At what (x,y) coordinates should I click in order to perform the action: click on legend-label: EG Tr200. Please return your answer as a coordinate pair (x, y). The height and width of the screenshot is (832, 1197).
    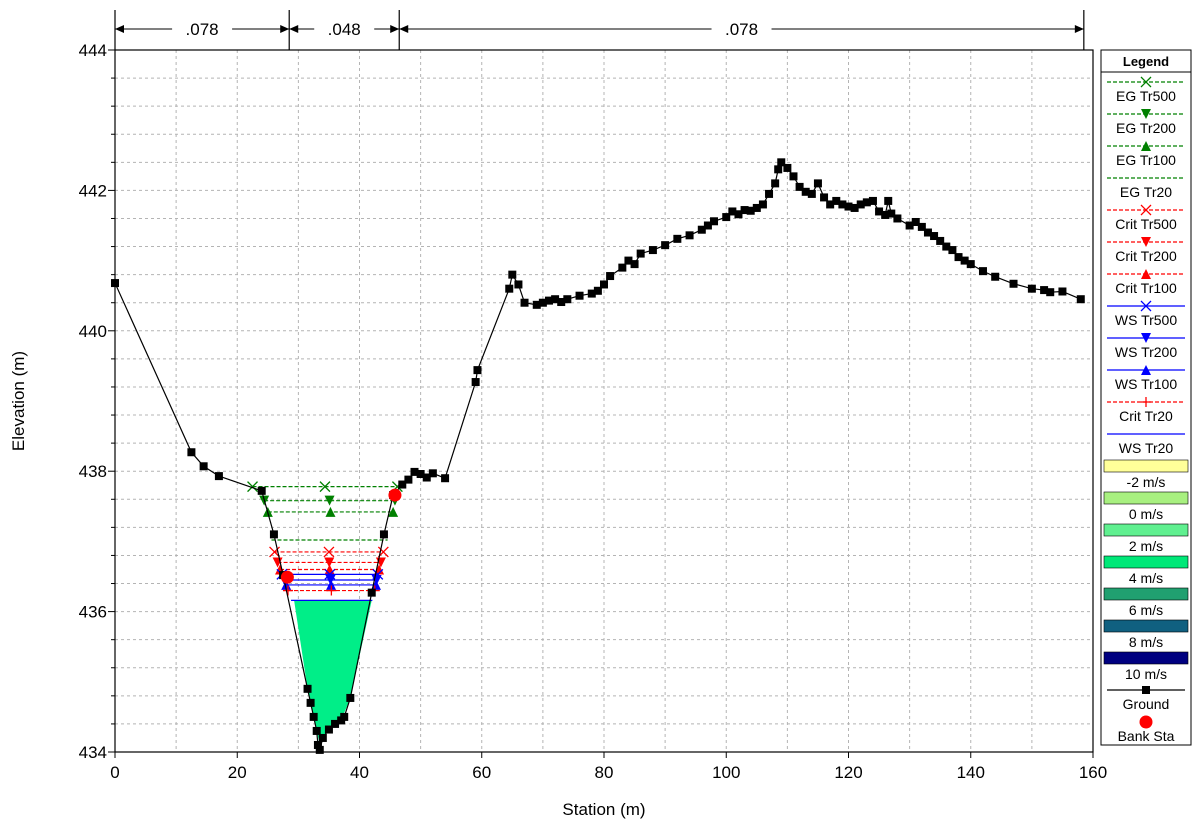
    Looking at the image, I should click on (1146, 128).